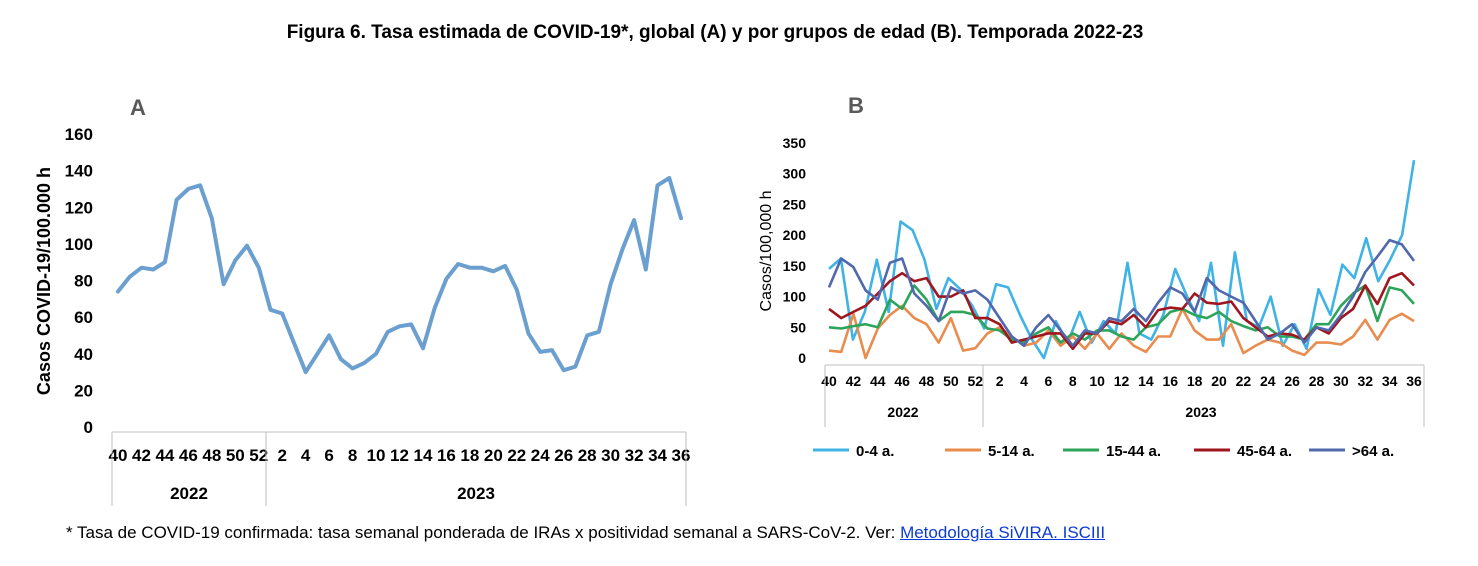  I want to click on x-tick-label-b: 30, so click(1341, 381).